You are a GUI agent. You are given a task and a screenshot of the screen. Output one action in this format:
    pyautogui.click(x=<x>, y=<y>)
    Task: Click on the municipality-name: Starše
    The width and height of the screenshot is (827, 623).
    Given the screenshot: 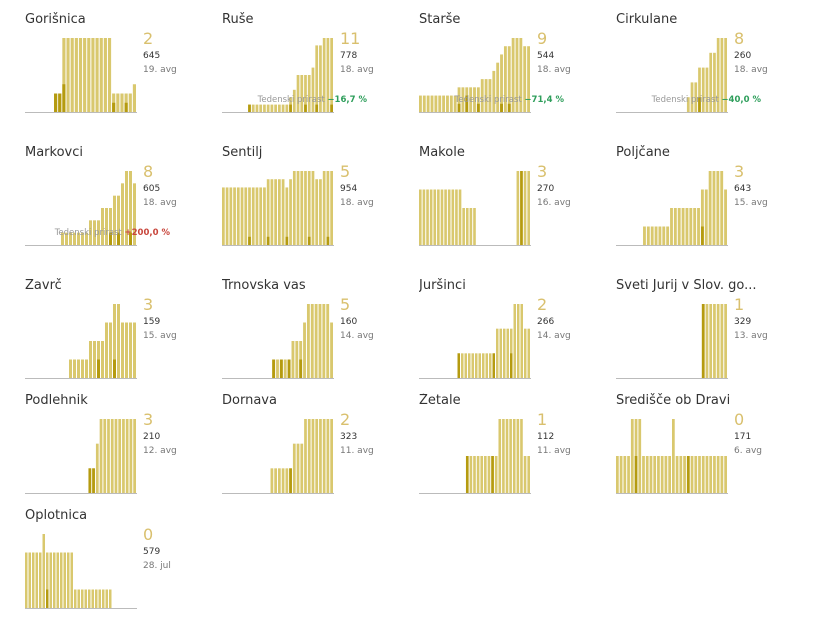 What is the action you would take?
    pyautogui.click(x=440, y=19)
    